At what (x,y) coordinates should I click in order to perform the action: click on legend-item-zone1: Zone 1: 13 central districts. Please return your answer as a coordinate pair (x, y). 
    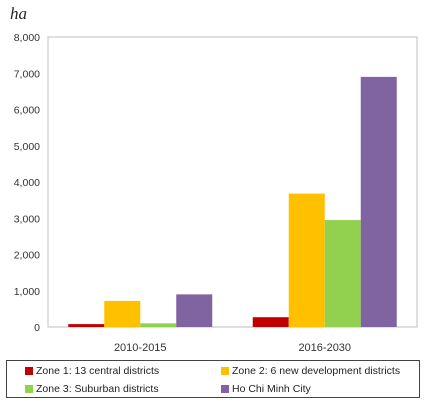
    Looking at the image, I should click on (92, 371).